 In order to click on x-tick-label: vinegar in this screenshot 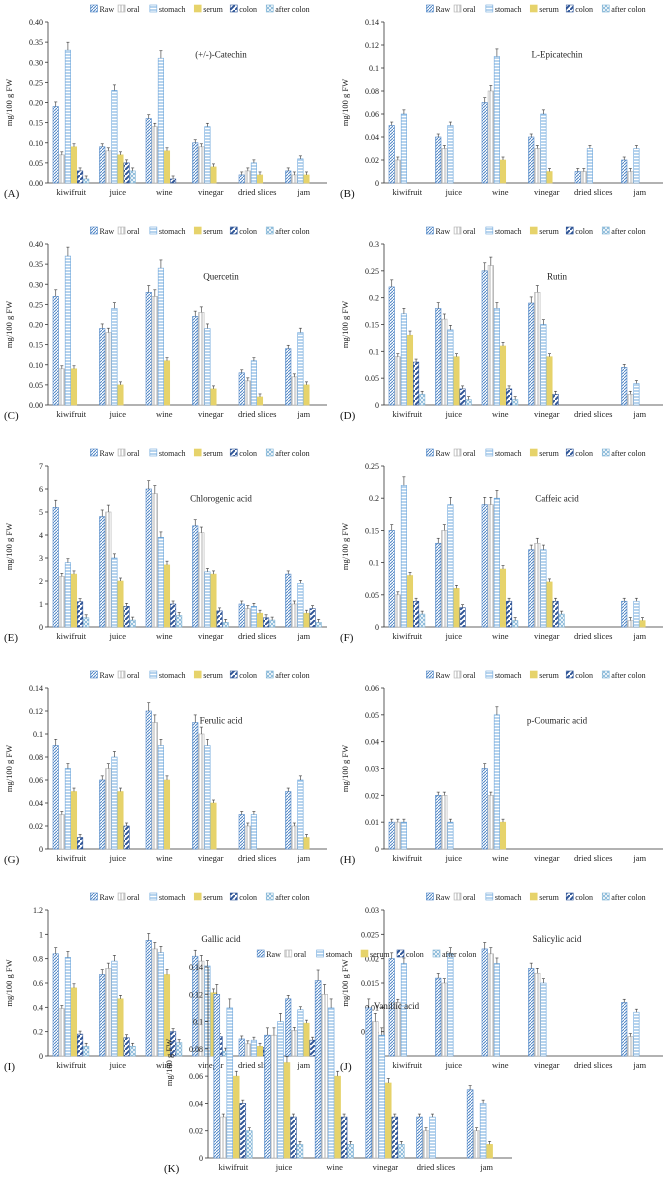, I will do `click(547, 192)`.